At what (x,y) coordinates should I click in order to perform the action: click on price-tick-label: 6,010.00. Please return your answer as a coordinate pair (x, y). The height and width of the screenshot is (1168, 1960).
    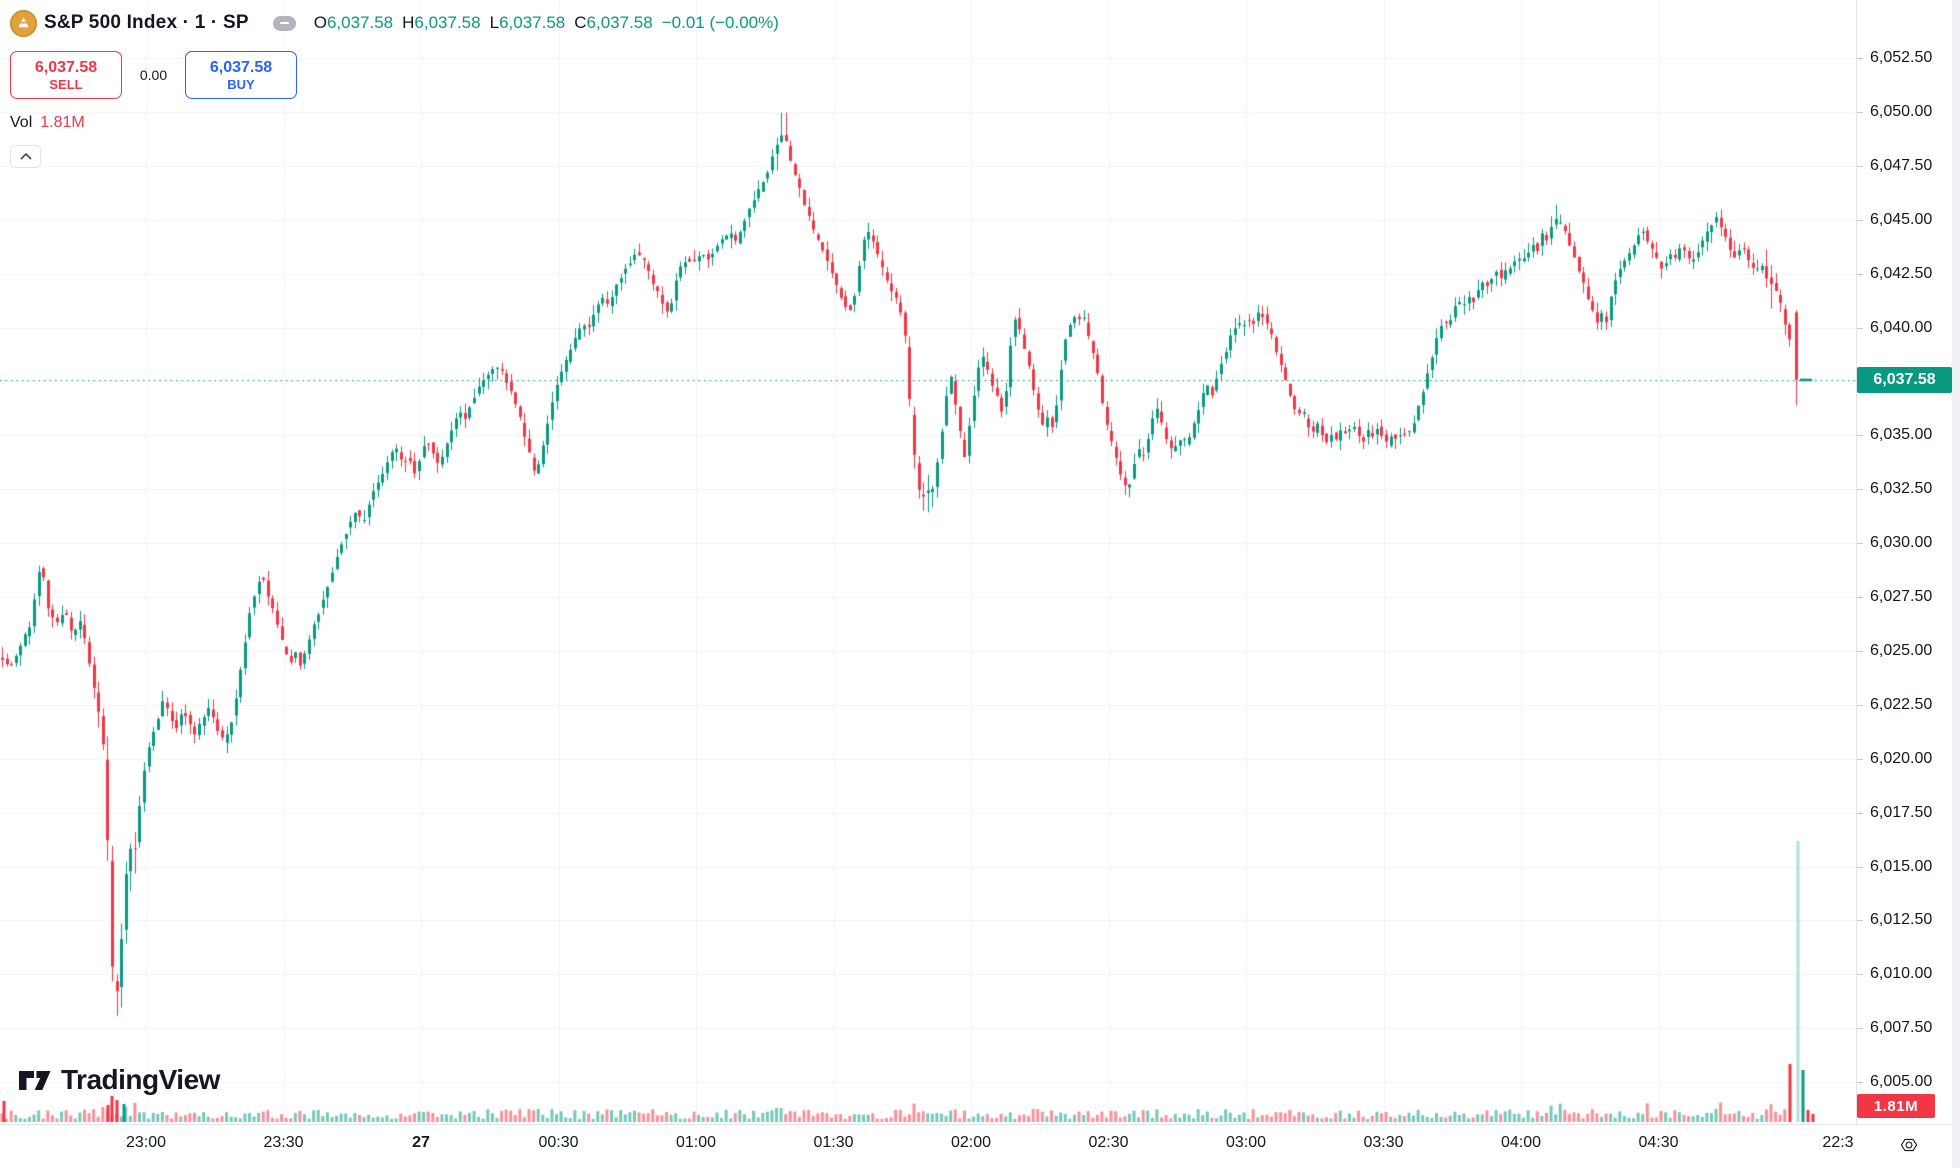
    Looking at the image, I should click on (1901, 974).